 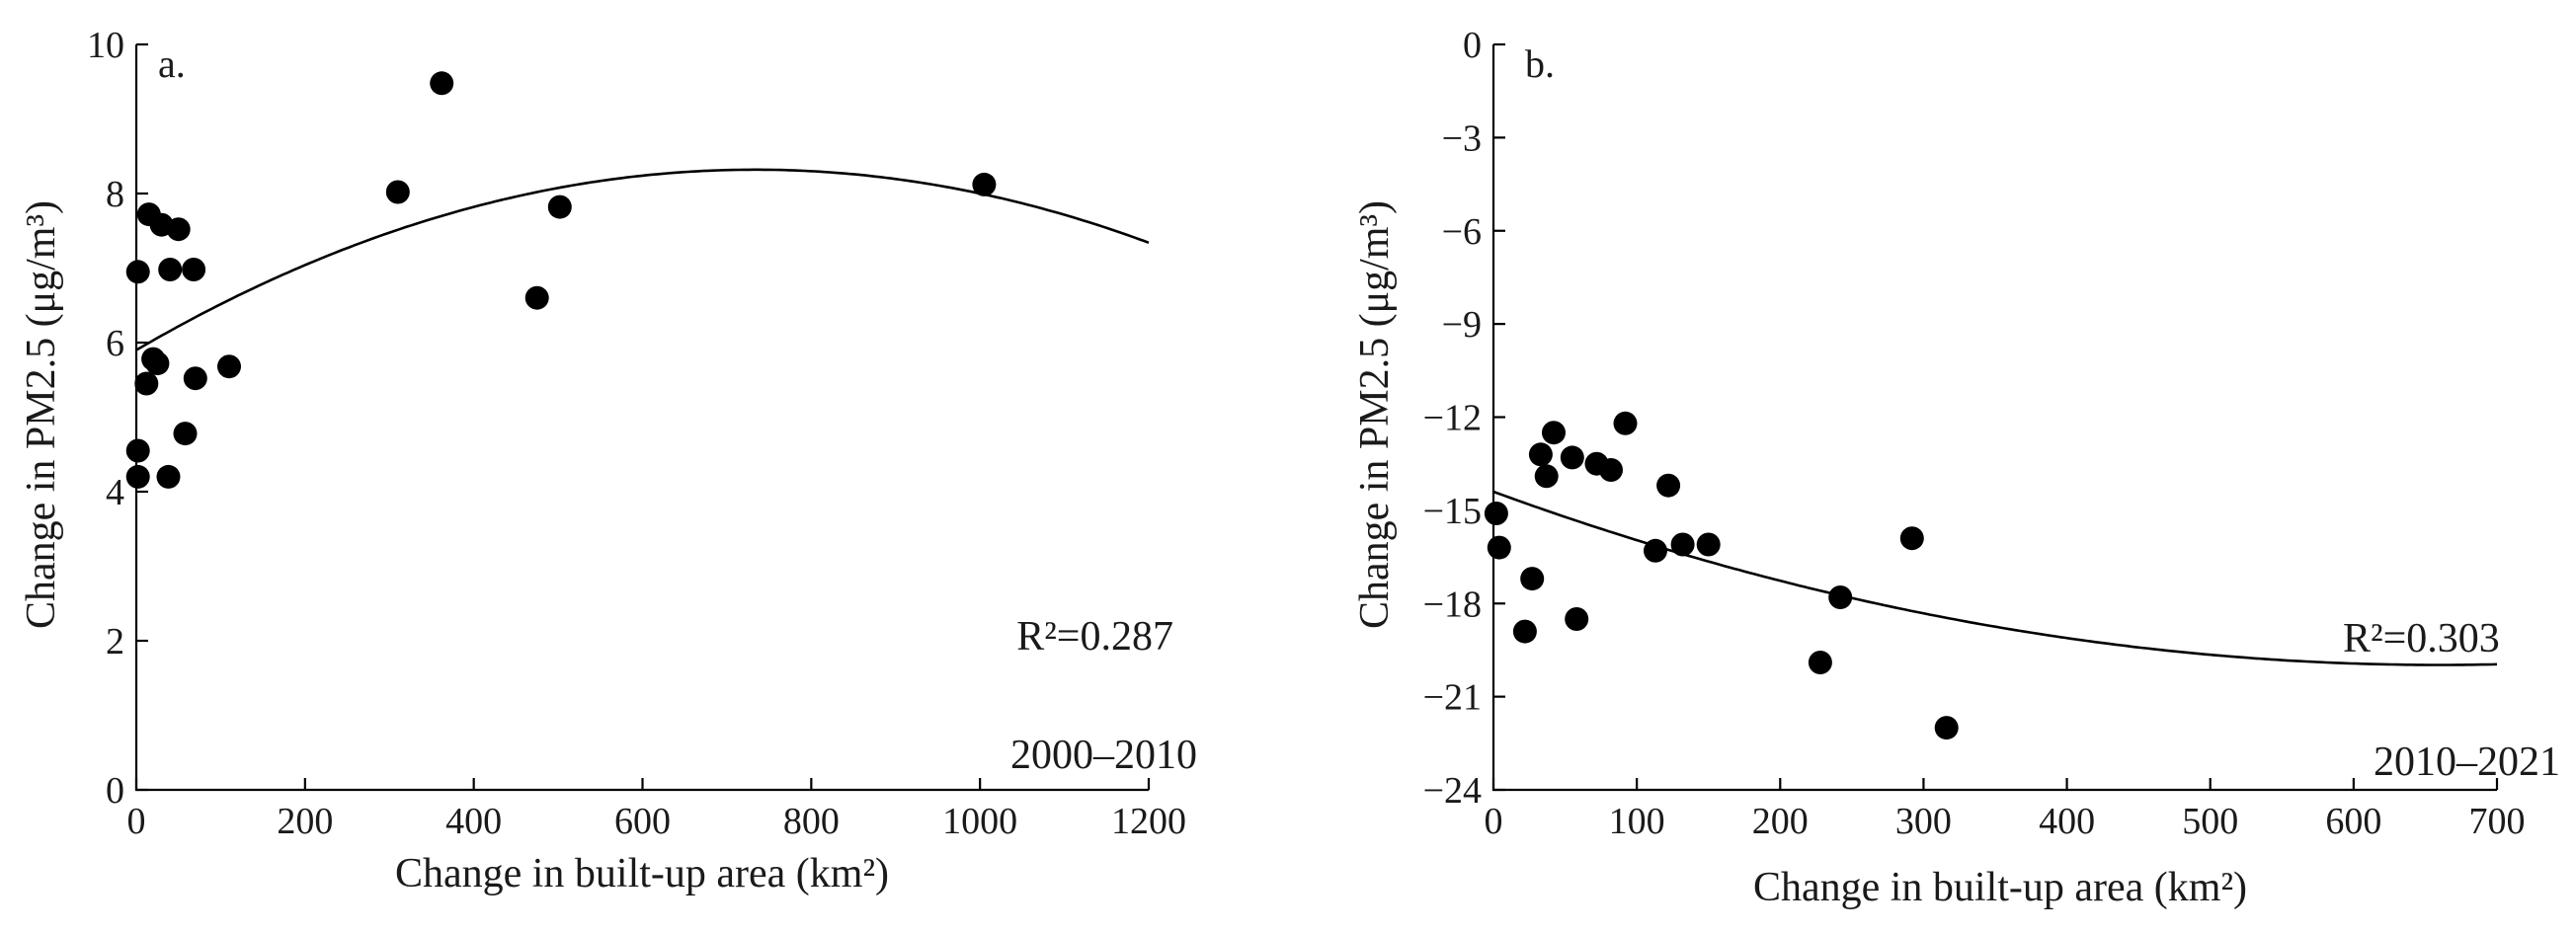 I want to click on panel-b-period-annotation: 2010–2021, so click(x=2467, y=762).